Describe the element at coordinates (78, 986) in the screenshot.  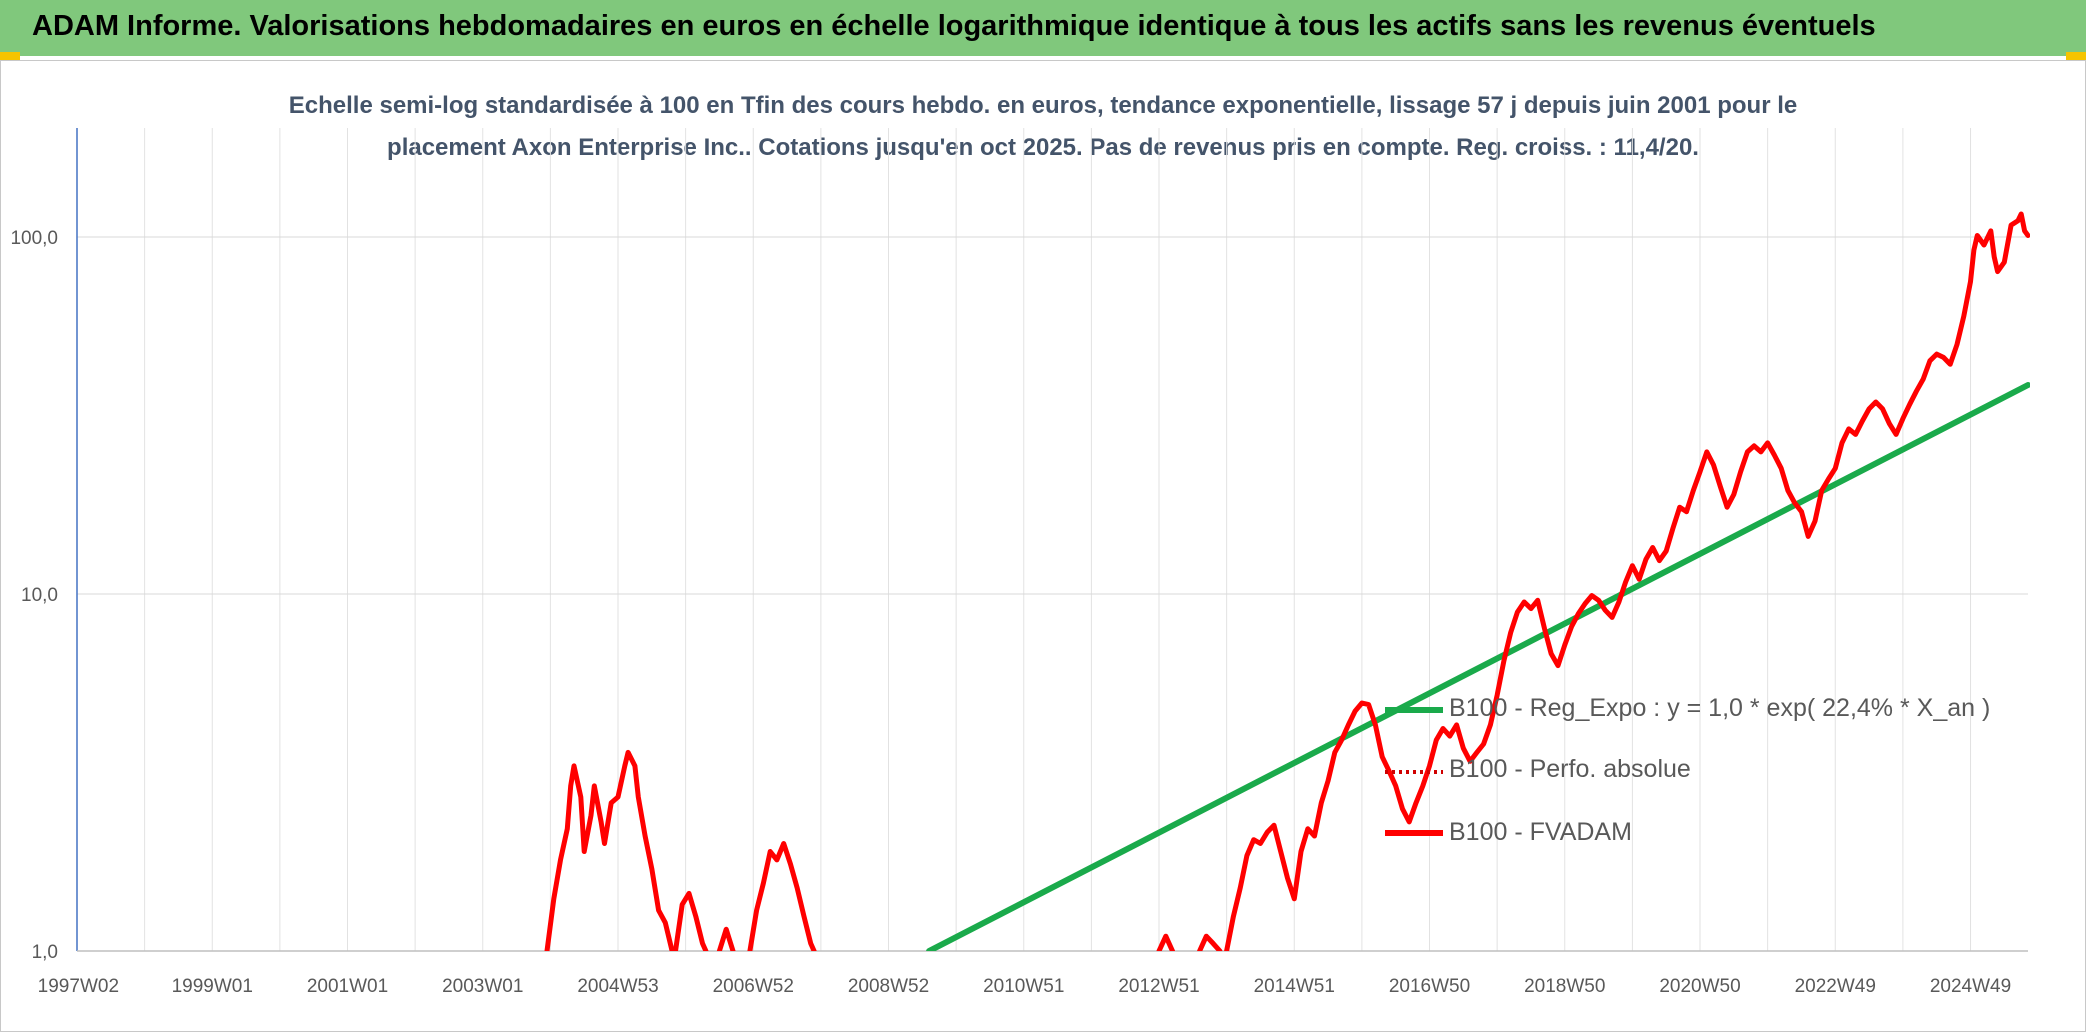
I see `x-tick-label: 1997W02` at that location.